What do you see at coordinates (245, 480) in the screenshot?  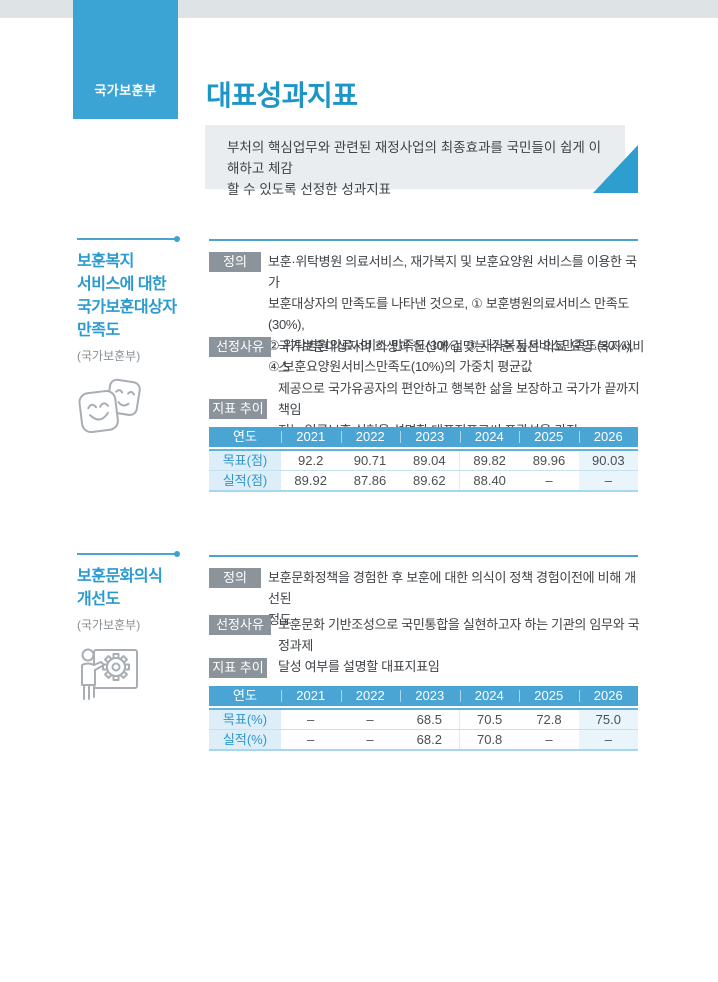 I see `row-label-cell: 실적(점)` at bounding box center [245, 480].